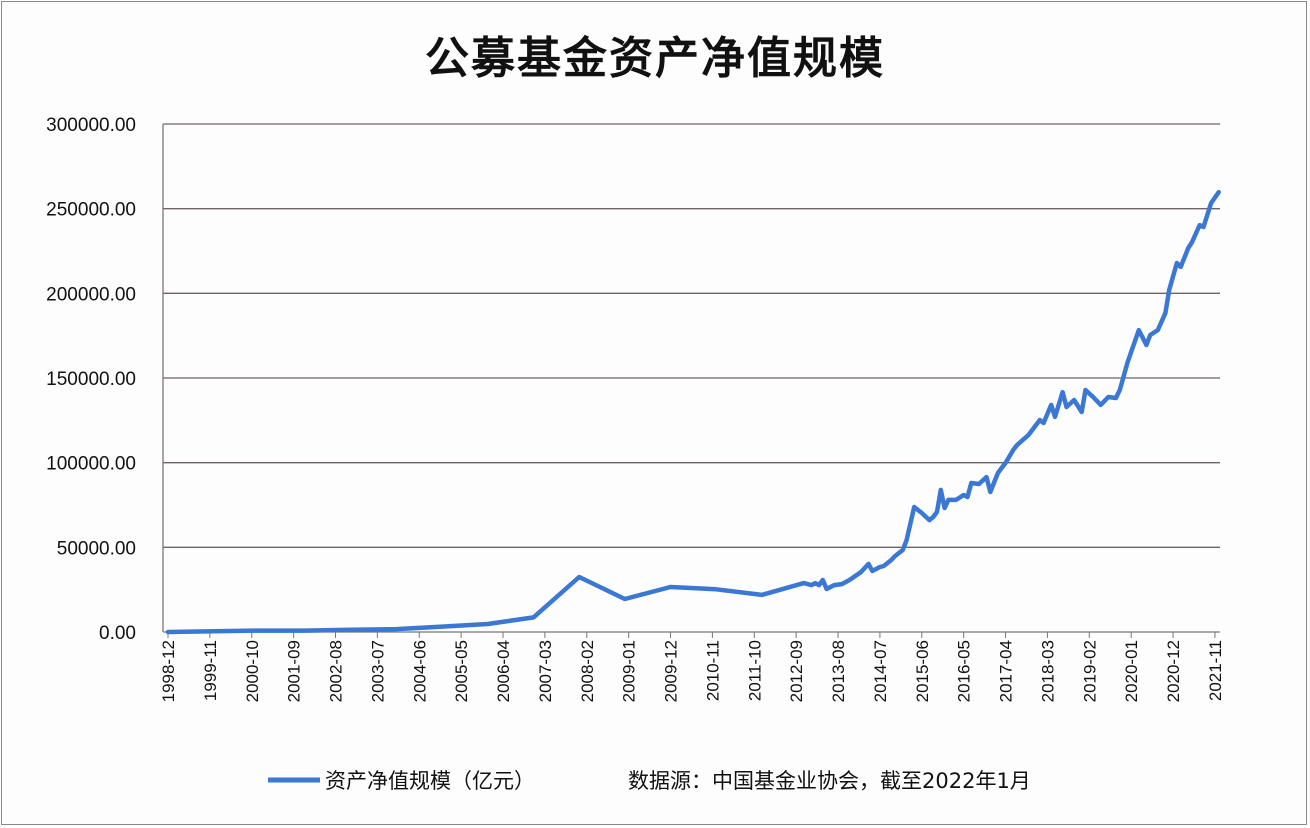 This screenshot has height=828, width=1310. What do you see at coordinates (252, 671) in the screenshot?
I see `x-tick-label: 2000-10` at bounding box center [252, 671].